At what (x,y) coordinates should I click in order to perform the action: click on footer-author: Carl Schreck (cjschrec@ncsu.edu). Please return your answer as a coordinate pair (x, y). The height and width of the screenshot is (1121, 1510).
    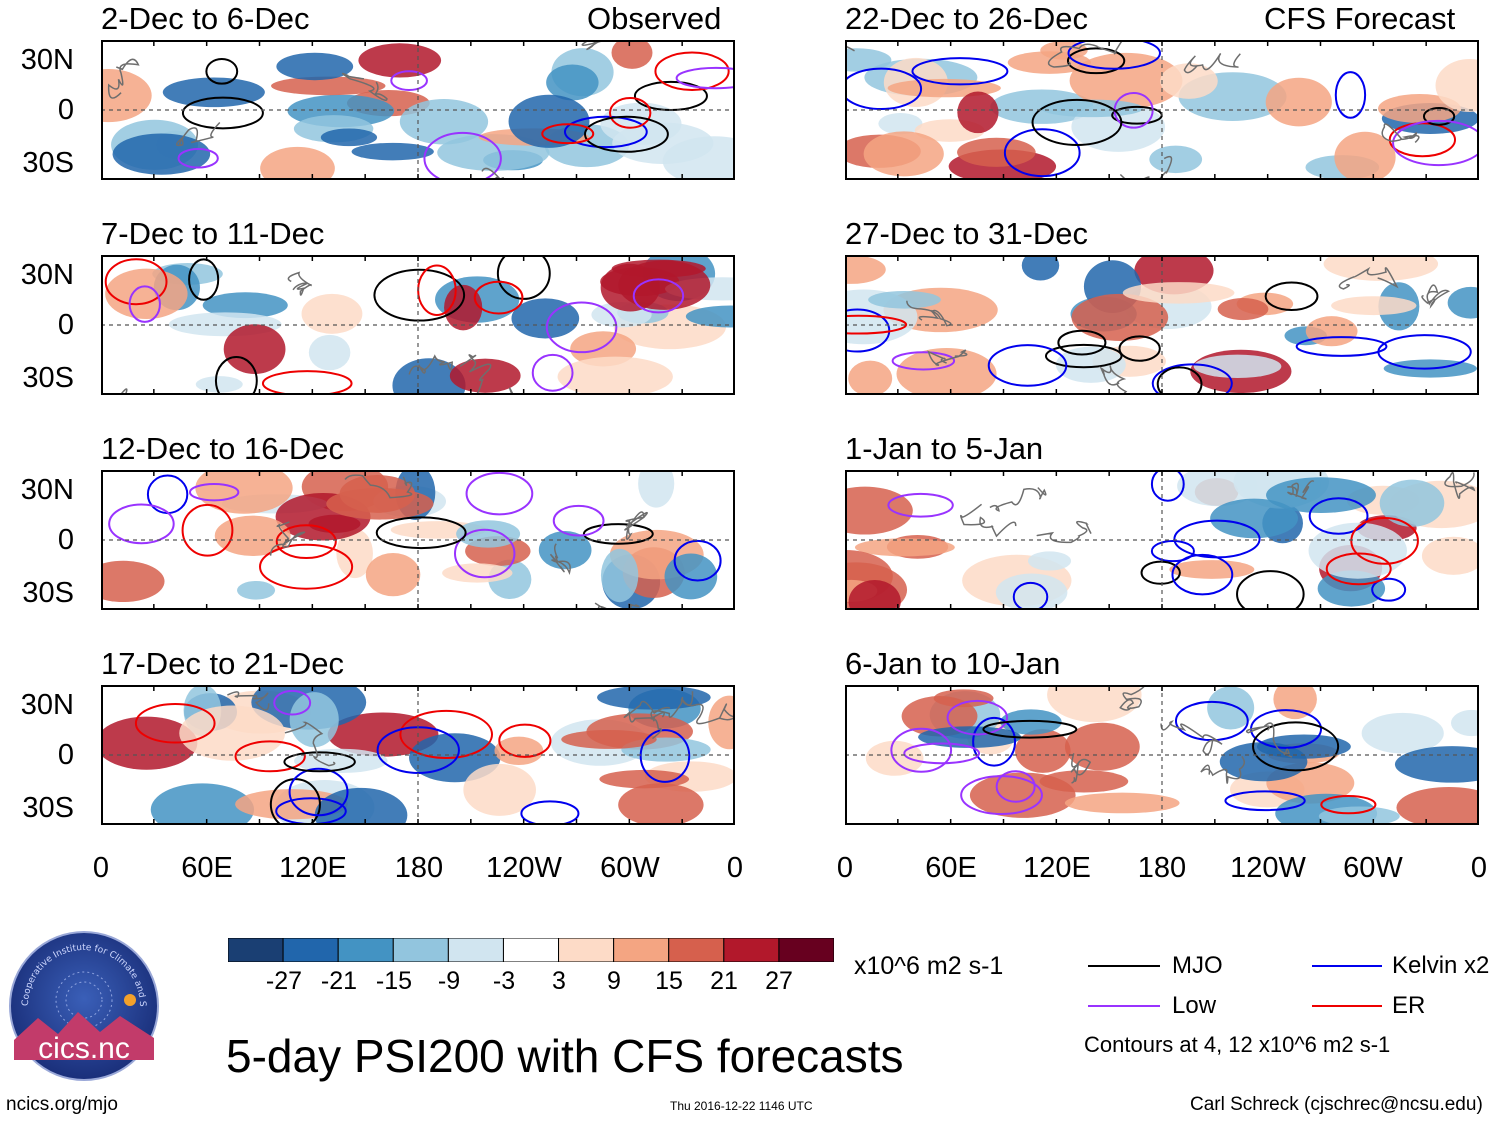
    Looking at the image, I should click on (1336, 1104).